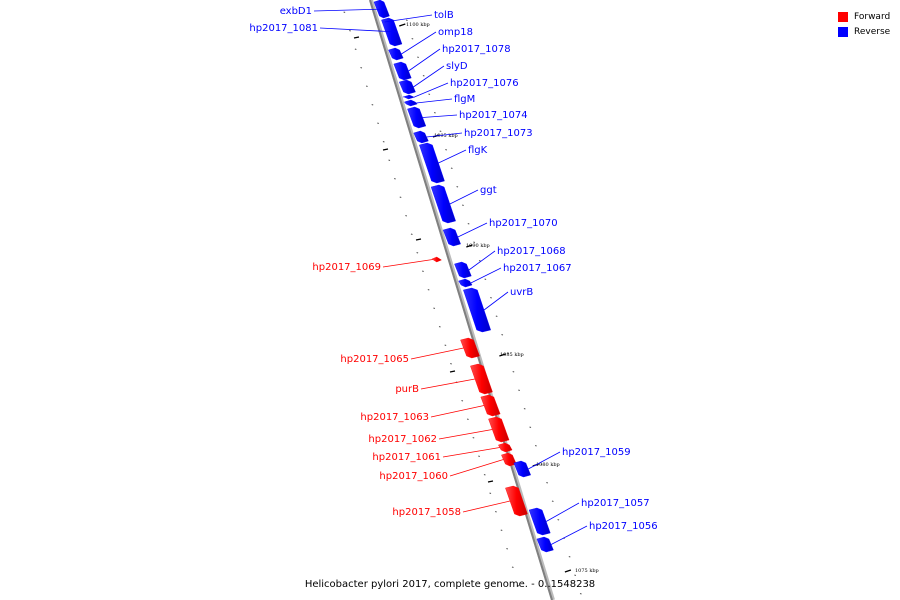 The width and height of the screenshot is (900, 600). What do you see at coordinates (406, 457) in the screenshot?
I see `gene-label-hp2017_1061: hp2017_1061` at bounding box center [406, 457].